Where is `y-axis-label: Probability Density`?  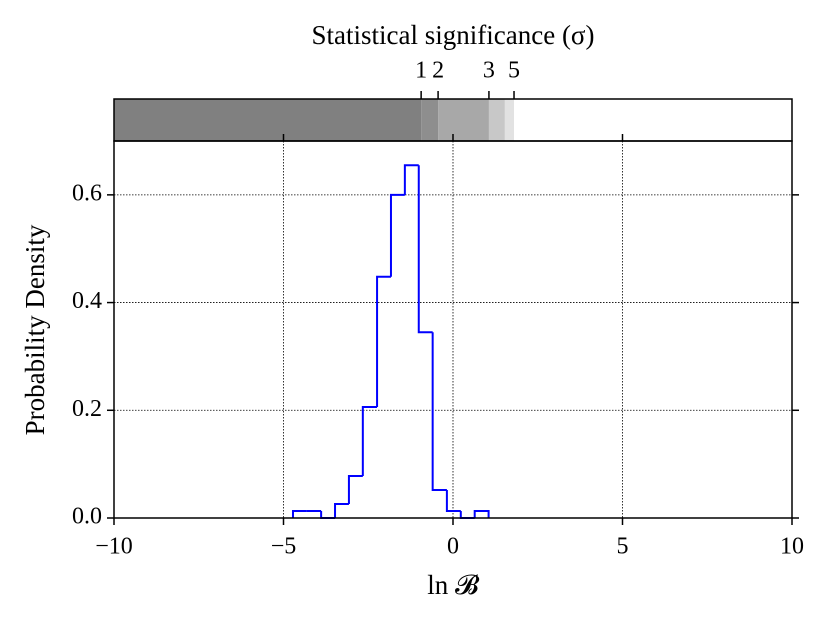 y-axis-label: Probability Density is located at coordinates (35, 329).